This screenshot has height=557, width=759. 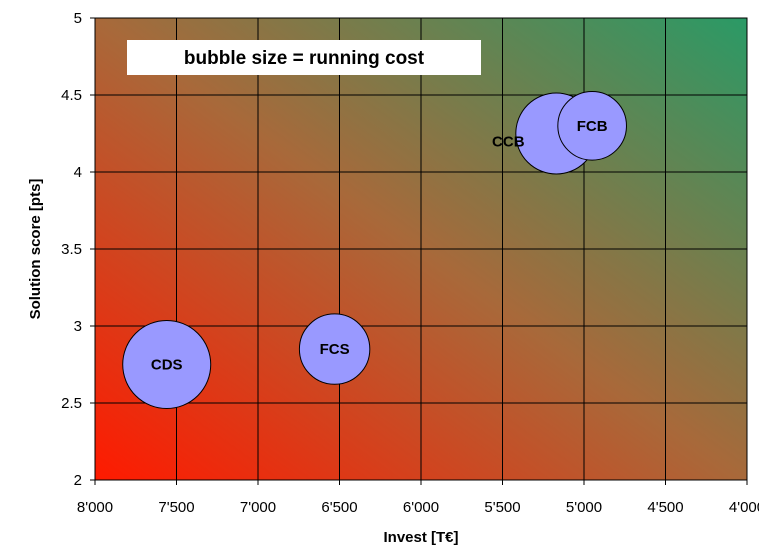 What do you see at coordinates (78, 18) in the screenshot?
I see `y-tick-label: 5` at bounding box center [78, 18].